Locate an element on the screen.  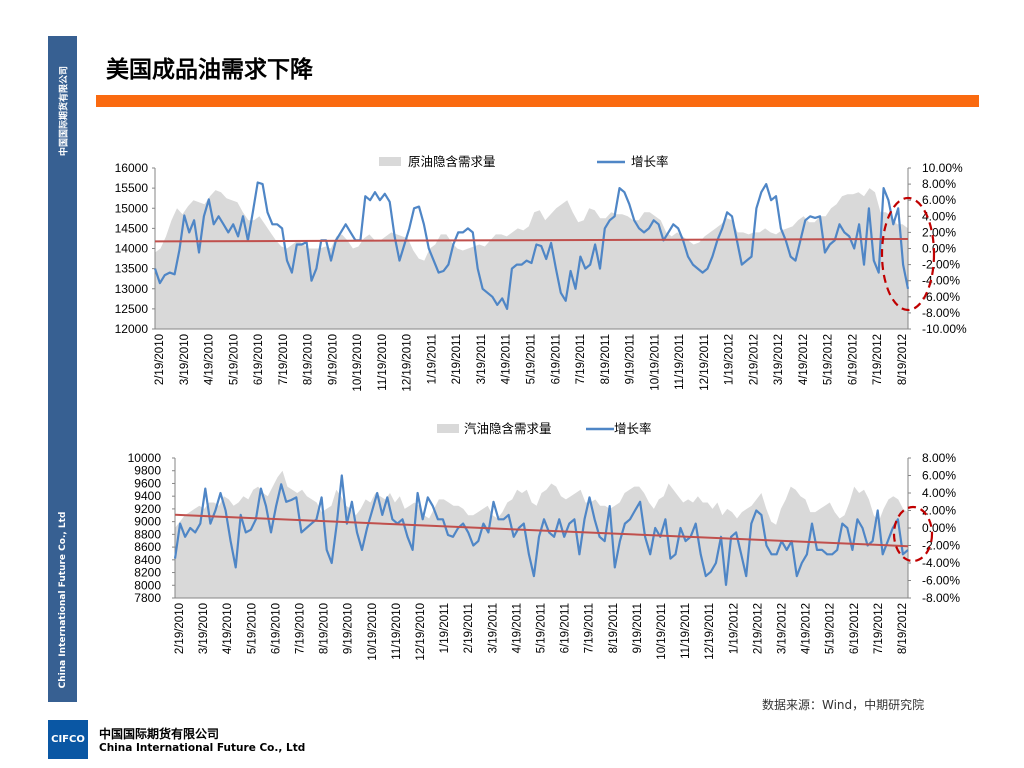
chart2-x-tick: 5/19/2011 is located at coordinates (542, 628).